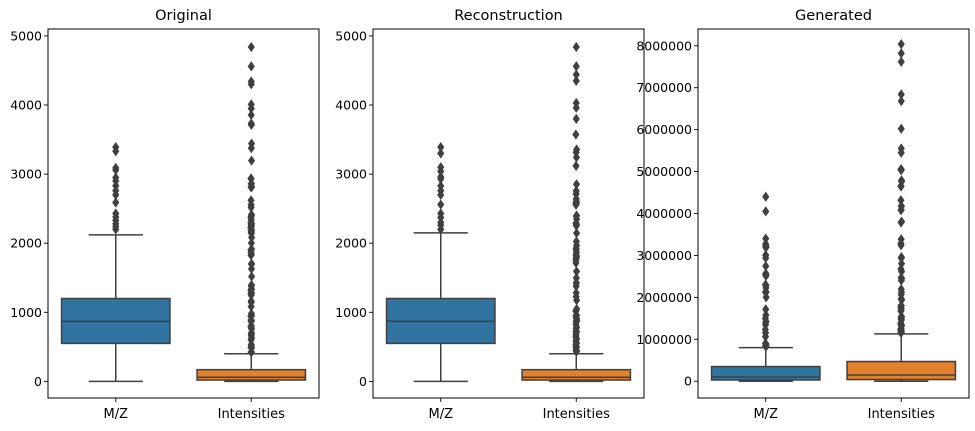  I want to click on y-tick-label: 4000000, so click(664, 213).